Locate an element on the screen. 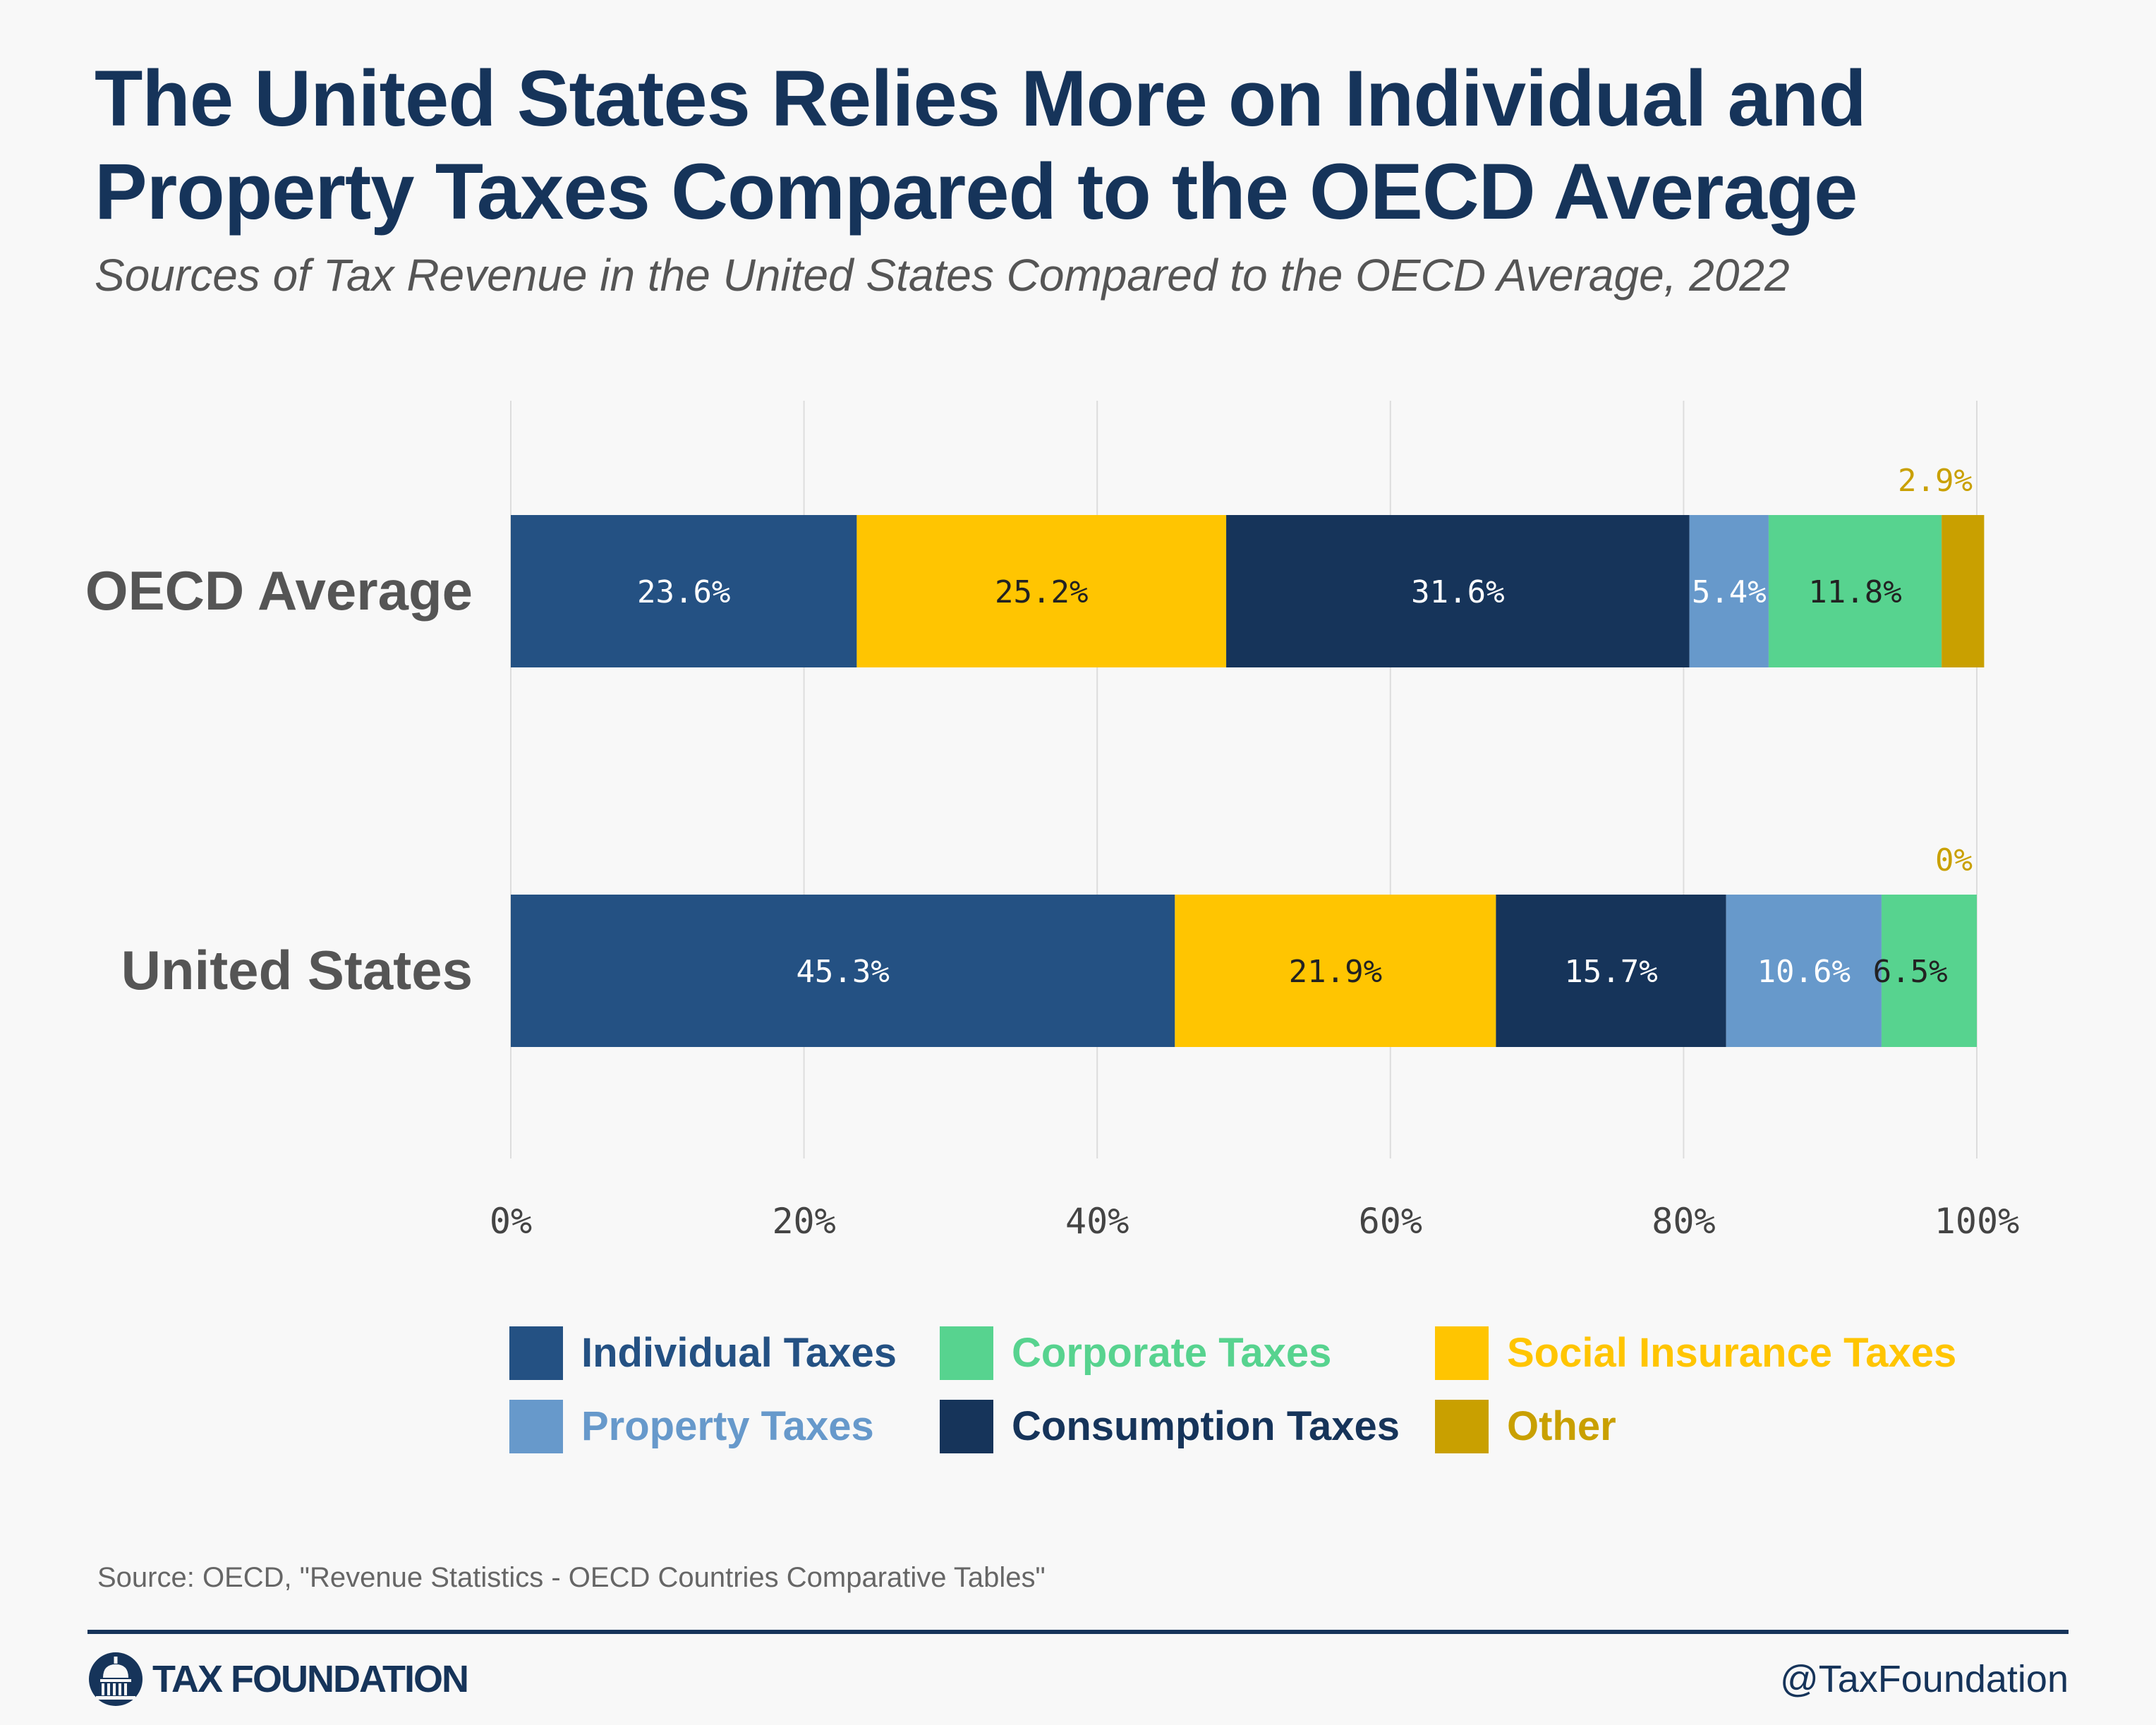  x-tick-label: 20% is located at coordinates (803, 1222).